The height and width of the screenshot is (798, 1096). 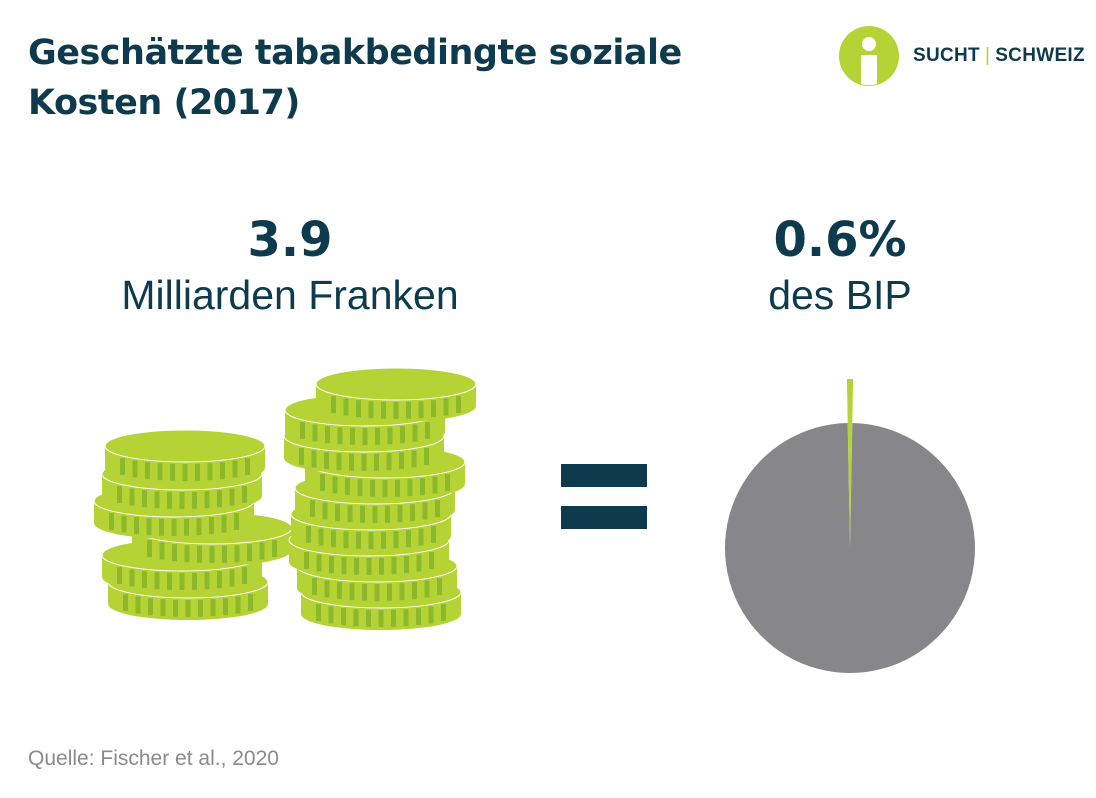 What do you see at coordinates (290, 295) in the screenshot?
I see `cost-unit-label: Milliarden Franken` at bounding box center [290, 295].